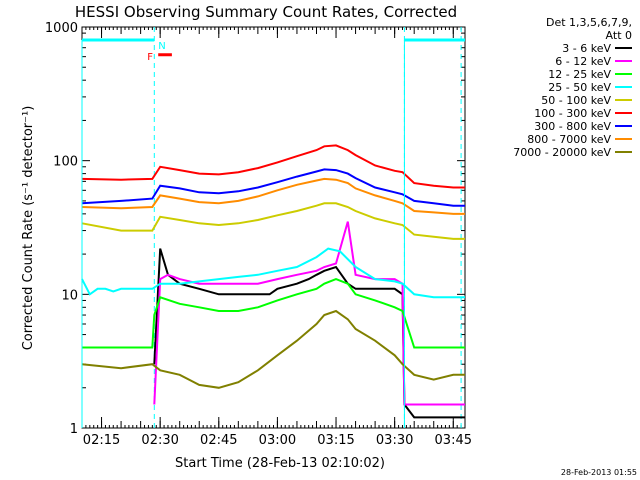 The height and width of the screenshot is (480, 640). I want to click on y-tick-label: 1000, so click(61, 28).